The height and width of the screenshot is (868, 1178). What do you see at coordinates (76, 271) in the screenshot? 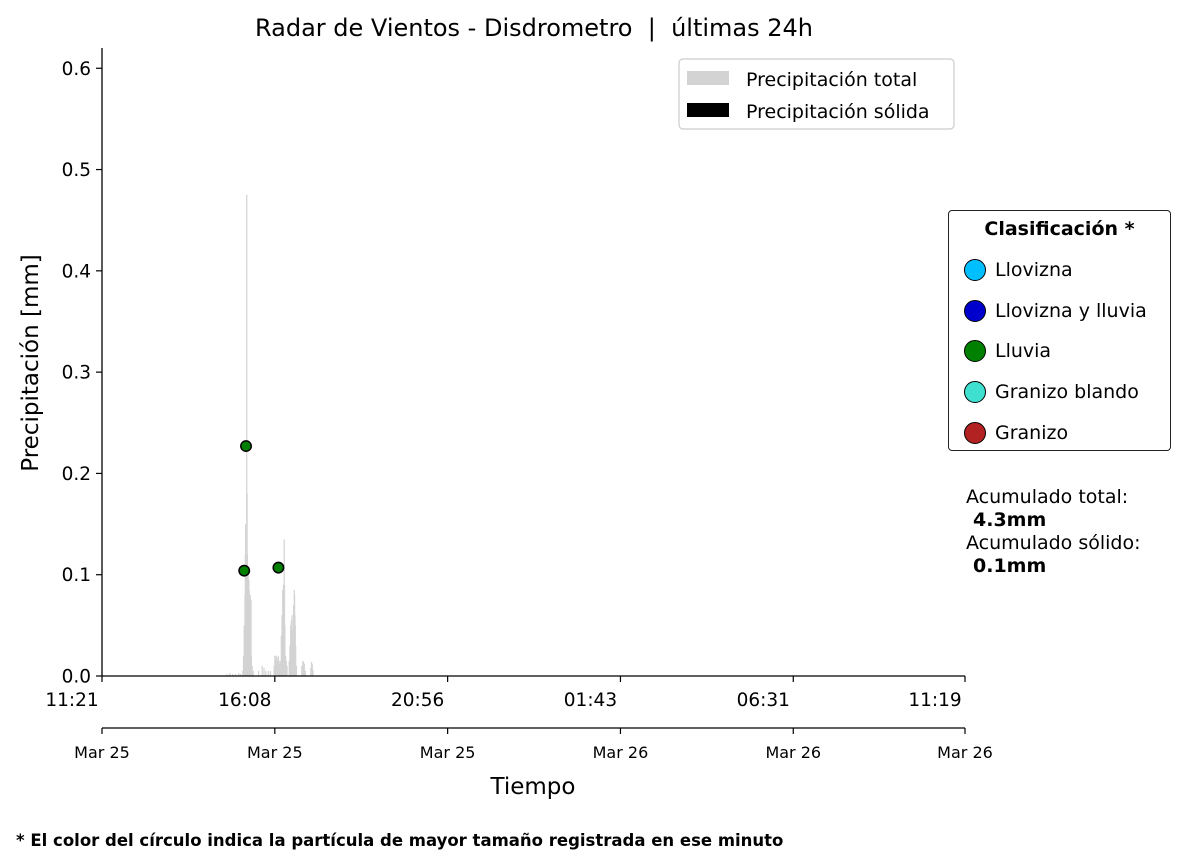
I see `y-tick-label: 0.4` at bounding box center [76, 271].